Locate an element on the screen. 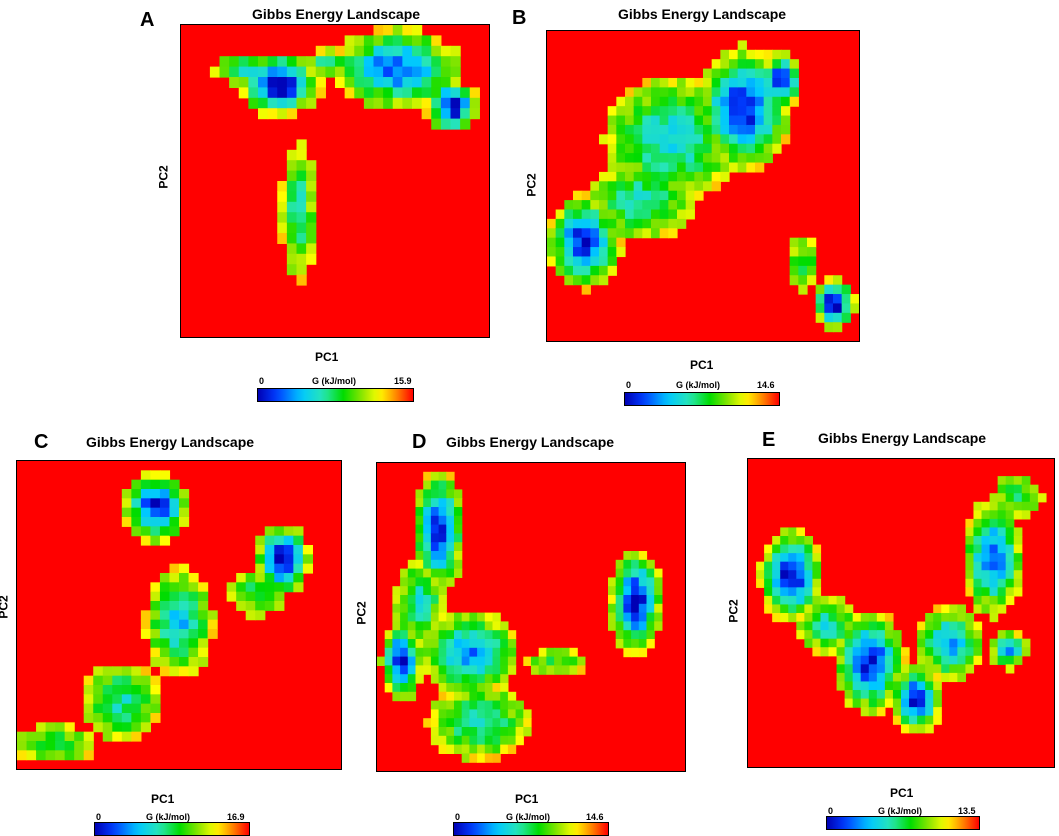 The width and height of the screenshot is (1059, 836). colorbar-label-c: G (kJ/mol) is located at coordinates (168, 817).